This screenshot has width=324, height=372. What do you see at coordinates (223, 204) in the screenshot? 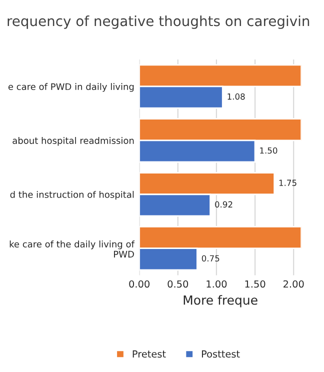
I see `data-label: 0.92` at bounding box center [223, 204].